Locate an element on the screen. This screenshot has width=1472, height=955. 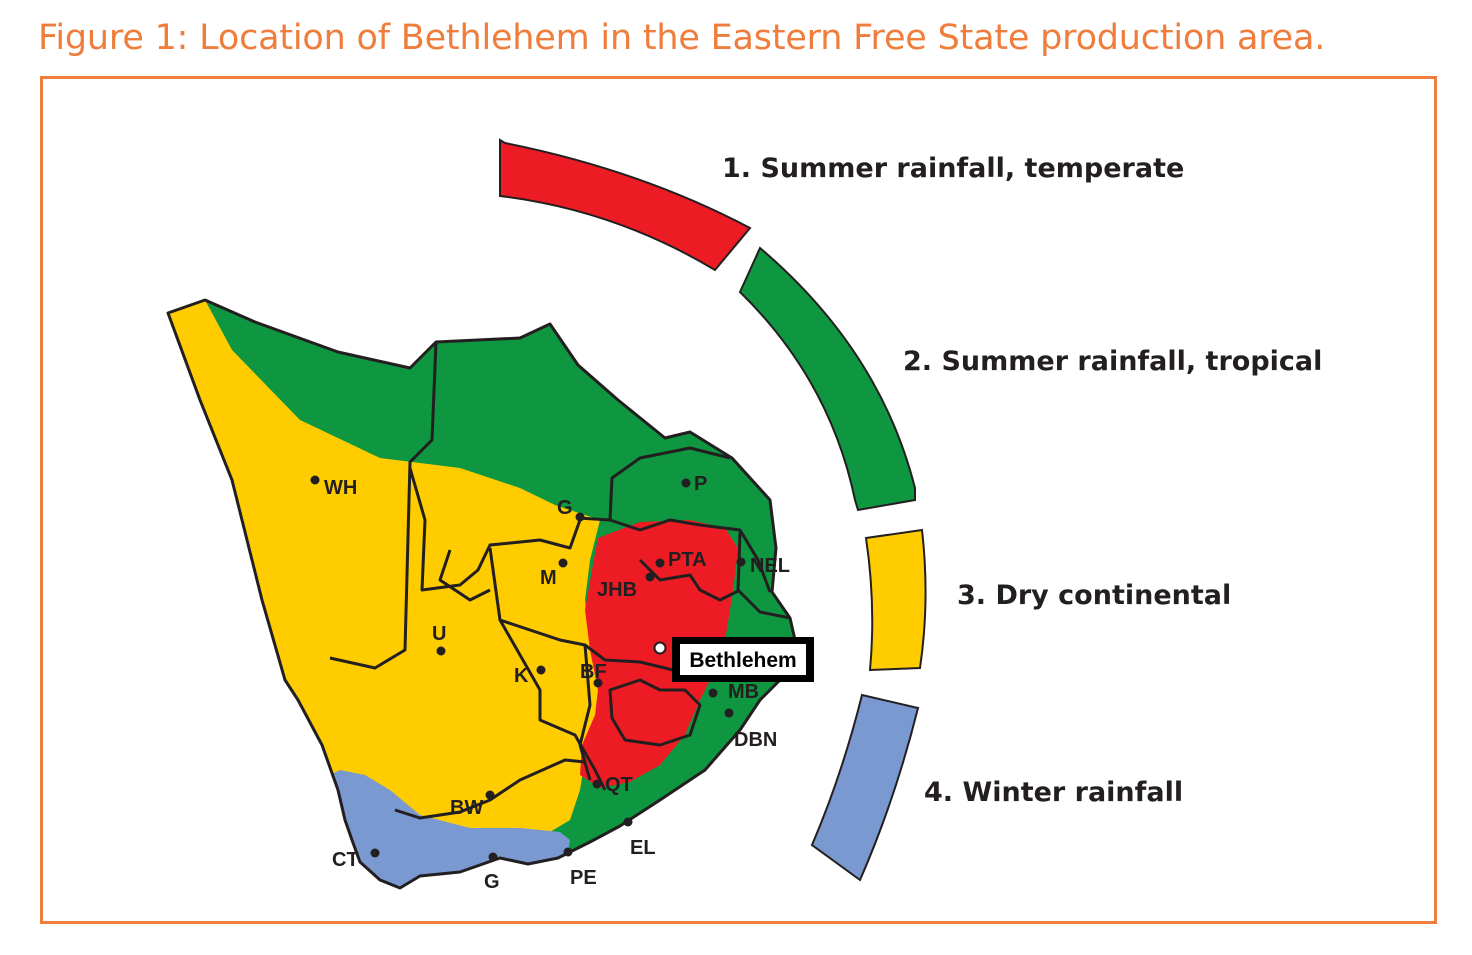
city-label-el: EL is located at coordinates (643, 848).